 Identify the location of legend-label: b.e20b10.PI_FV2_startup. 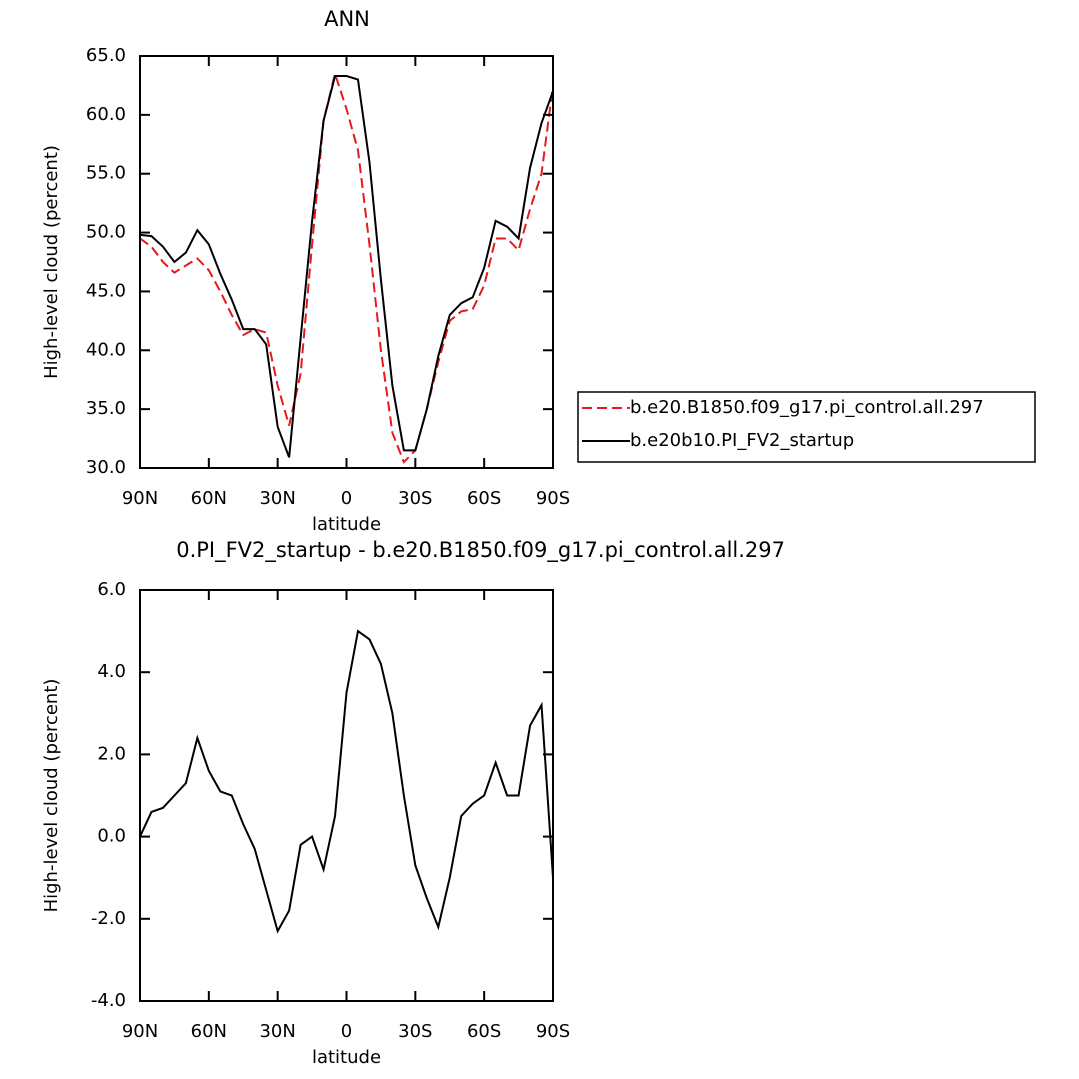
(742, 440).